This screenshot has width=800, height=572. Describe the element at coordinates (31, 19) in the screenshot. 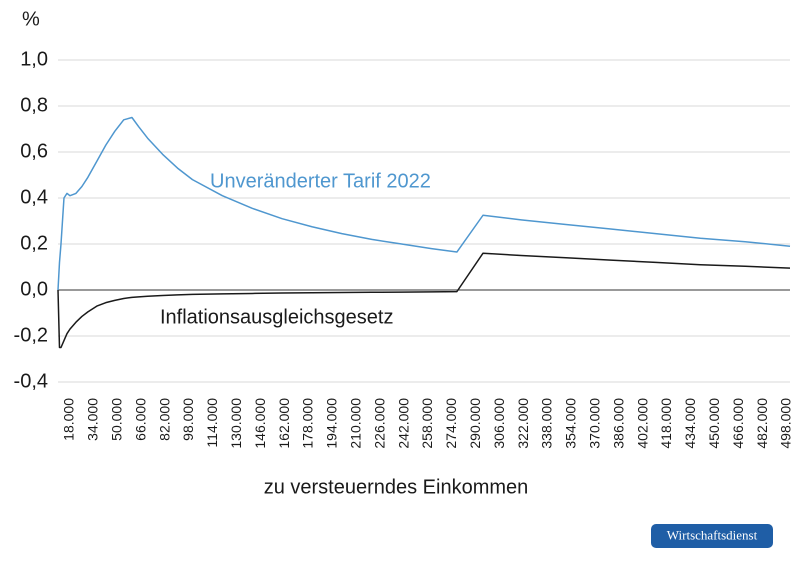

I see `y-axis-label: %` at that location.